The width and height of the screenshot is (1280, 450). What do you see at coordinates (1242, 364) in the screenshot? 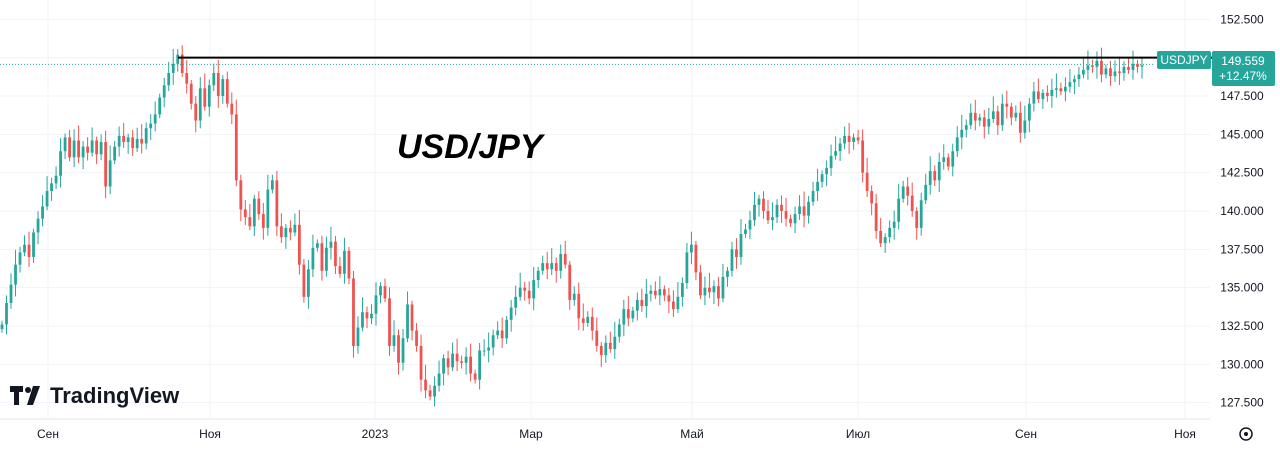
I see `y-tick-label: 130.000` at bounding box center [1242, 364].